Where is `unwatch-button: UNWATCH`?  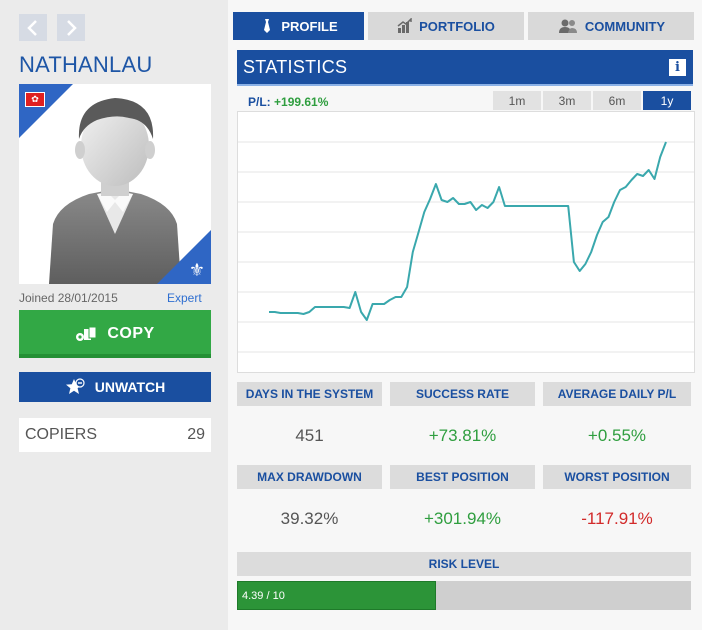
unwatch-button: UNWATCH is located at coordinates (115, 387).